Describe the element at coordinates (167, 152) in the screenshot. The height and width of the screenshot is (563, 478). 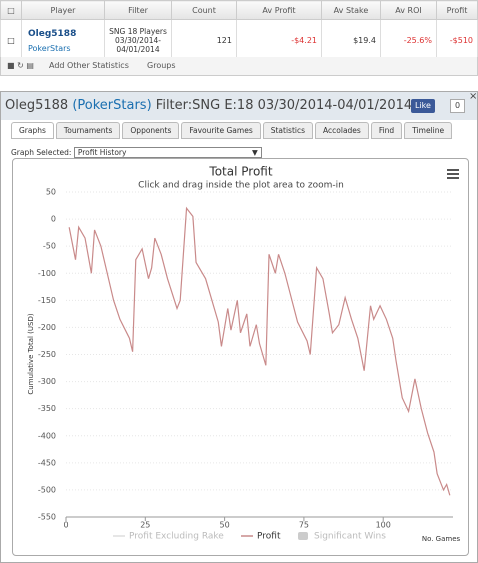
I see `graph-dropdown: Profit History ▼` at that location.